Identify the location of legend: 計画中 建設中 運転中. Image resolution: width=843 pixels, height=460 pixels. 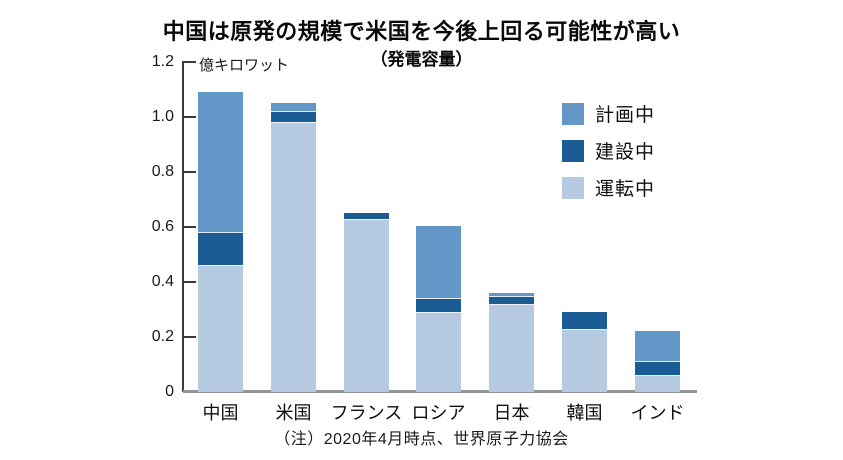
(608, 155).